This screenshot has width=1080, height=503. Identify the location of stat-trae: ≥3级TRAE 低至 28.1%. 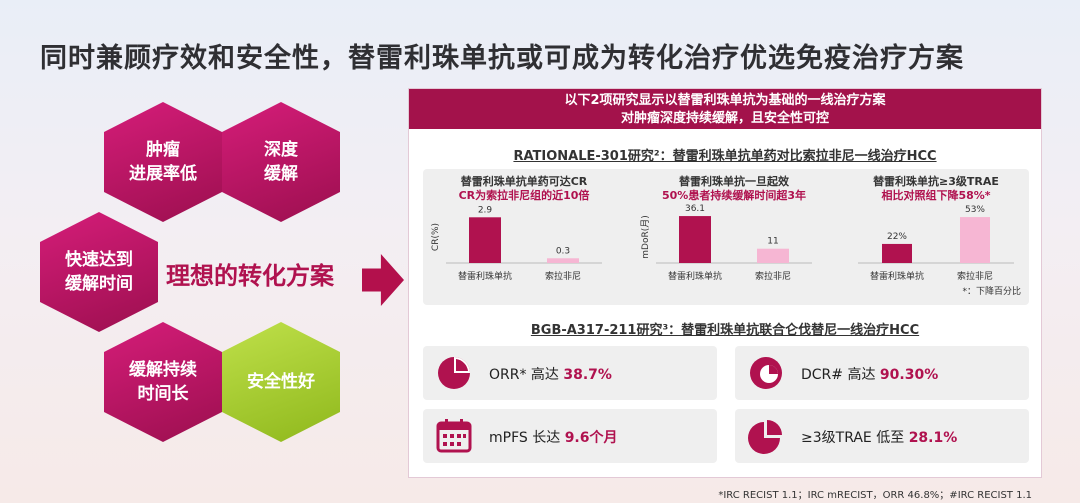
(882, 436).